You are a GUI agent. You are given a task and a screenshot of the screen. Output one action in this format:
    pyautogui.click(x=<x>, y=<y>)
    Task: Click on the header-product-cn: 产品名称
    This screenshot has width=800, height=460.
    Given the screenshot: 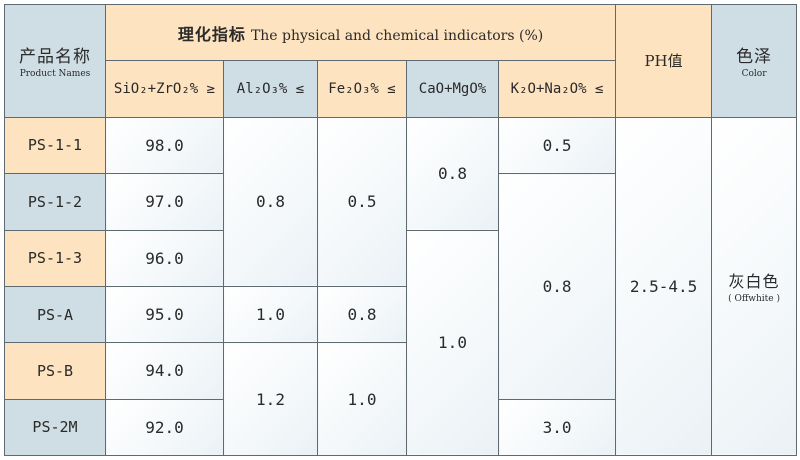 What is the action you would take?
    pyautogui.click(x=55, y=57)
    